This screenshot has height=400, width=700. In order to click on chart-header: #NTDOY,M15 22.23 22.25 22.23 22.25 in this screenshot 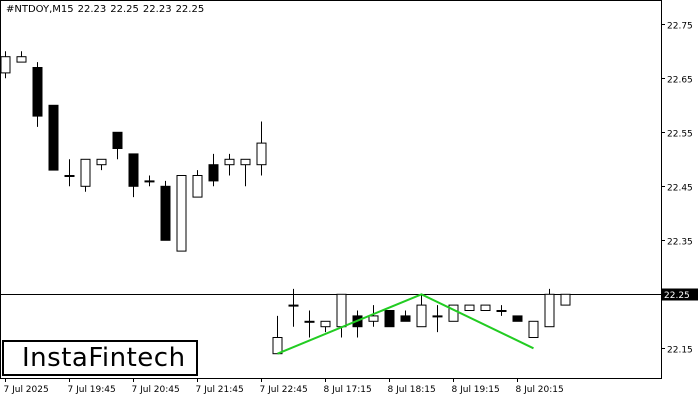, I will do `click(107, 9)`.